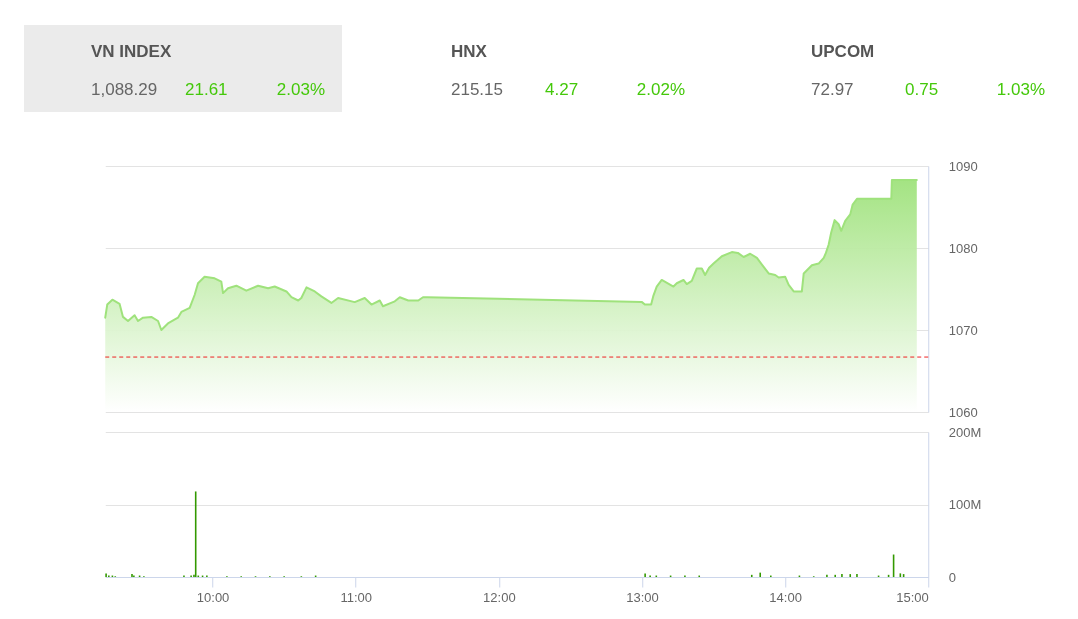  Describe the element at coordinates (922, 89) in the screenshot. I see `text: 0.75` at that location.